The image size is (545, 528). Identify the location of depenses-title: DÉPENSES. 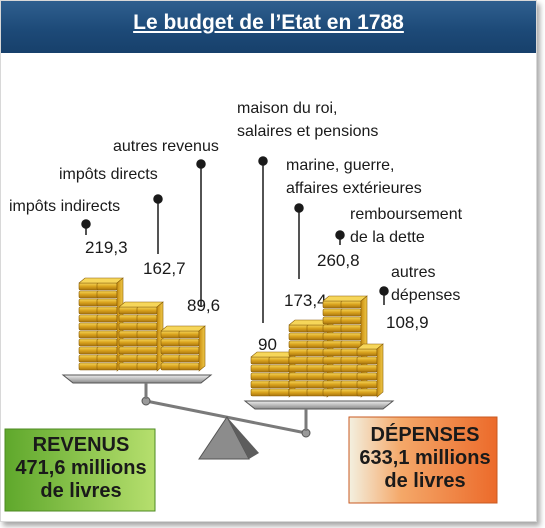
(425, 434).